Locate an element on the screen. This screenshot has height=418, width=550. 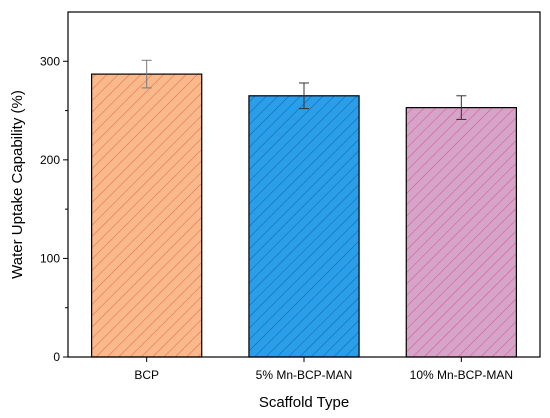
x-tick-label-1: BCP is located at coordinates (146, 375).